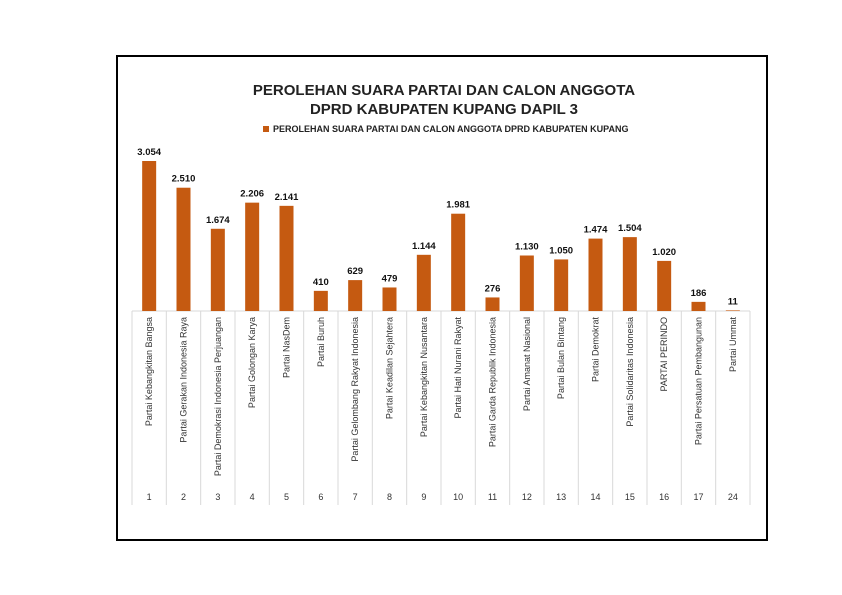 Image resolution: width=842 pixels, height=595 pixels. I want to click on data-label: 186, so click(699, 293).